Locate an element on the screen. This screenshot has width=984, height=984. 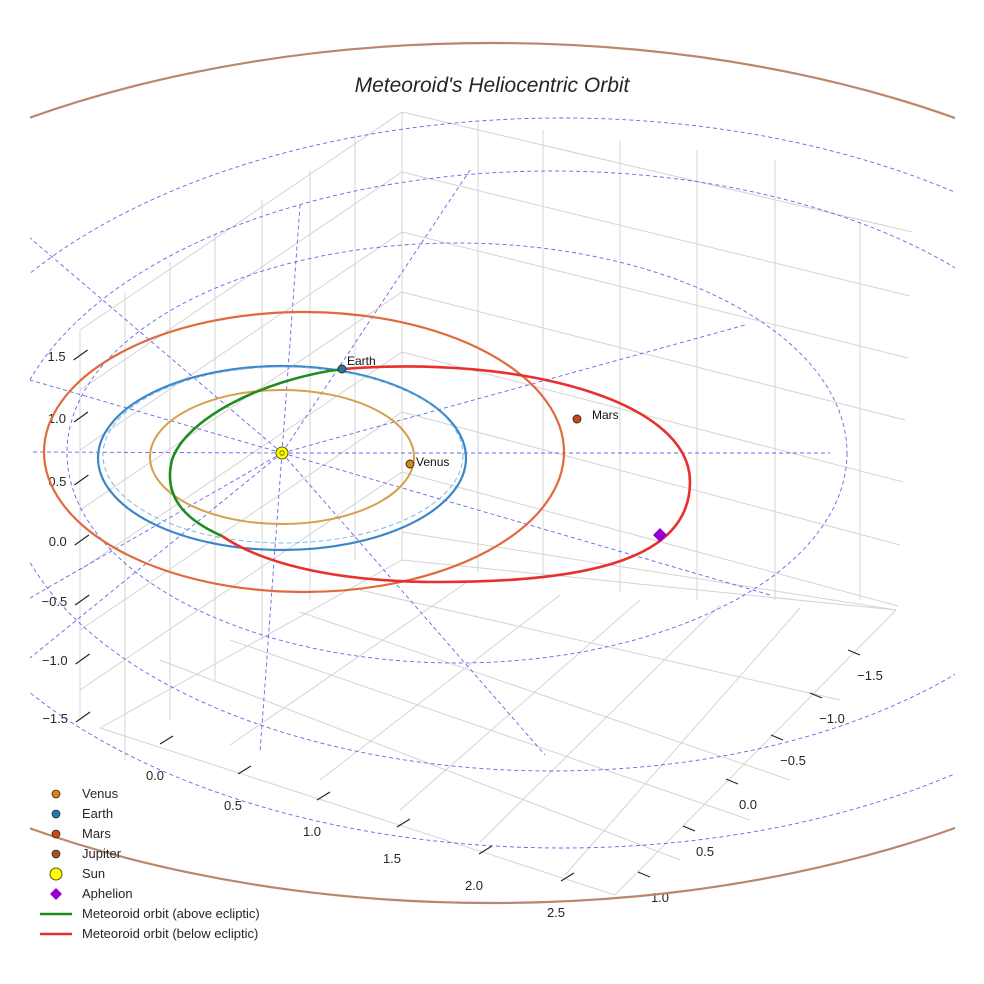
earth-orbit is located at coordinates (282, 458).